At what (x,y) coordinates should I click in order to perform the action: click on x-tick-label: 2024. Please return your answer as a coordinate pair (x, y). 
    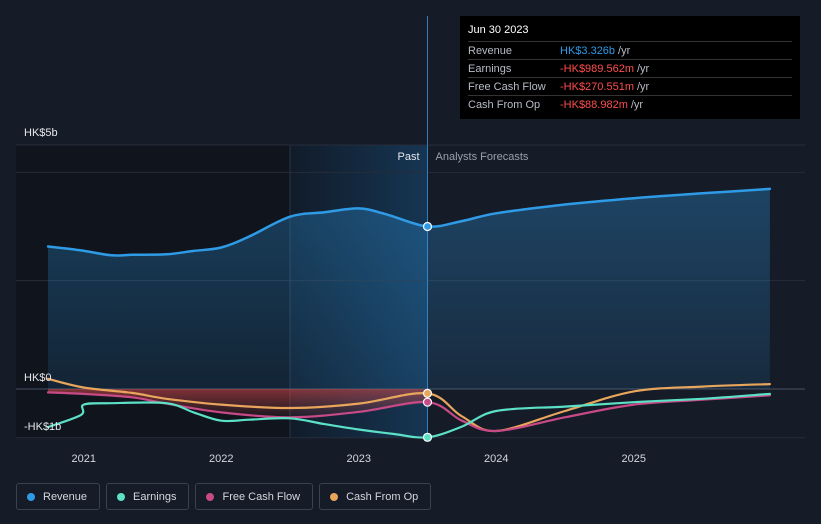
    Looking at the image, I should click on (496, 459).